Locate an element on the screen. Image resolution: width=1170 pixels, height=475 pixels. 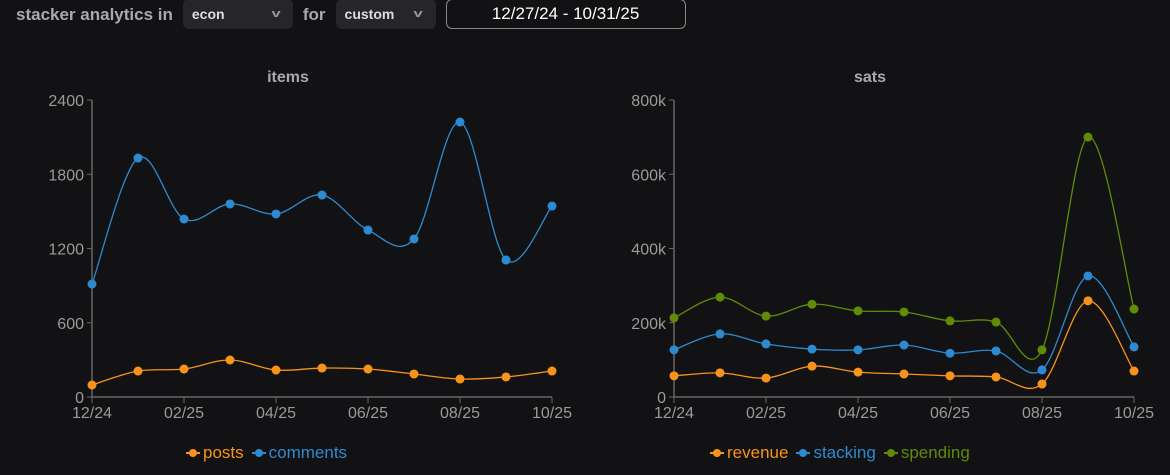
series-line-revenue is located at coordinates (904, 345).